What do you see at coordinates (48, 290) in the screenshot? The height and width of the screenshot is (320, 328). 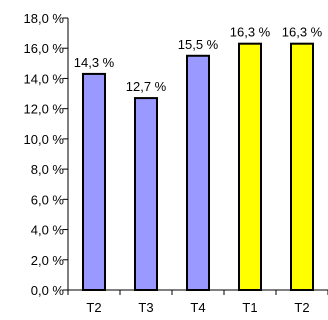 I see `y-tick-label: 0,0 %` at bounding box center [48, 290].